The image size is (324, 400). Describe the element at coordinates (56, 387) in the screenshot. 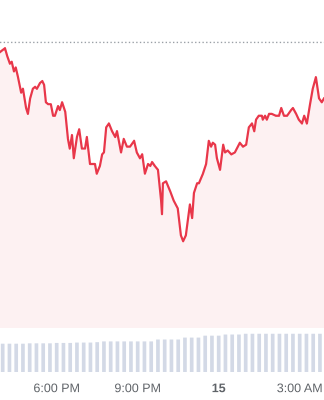

I see `x-tick-label: 6:00 PM` at that location.